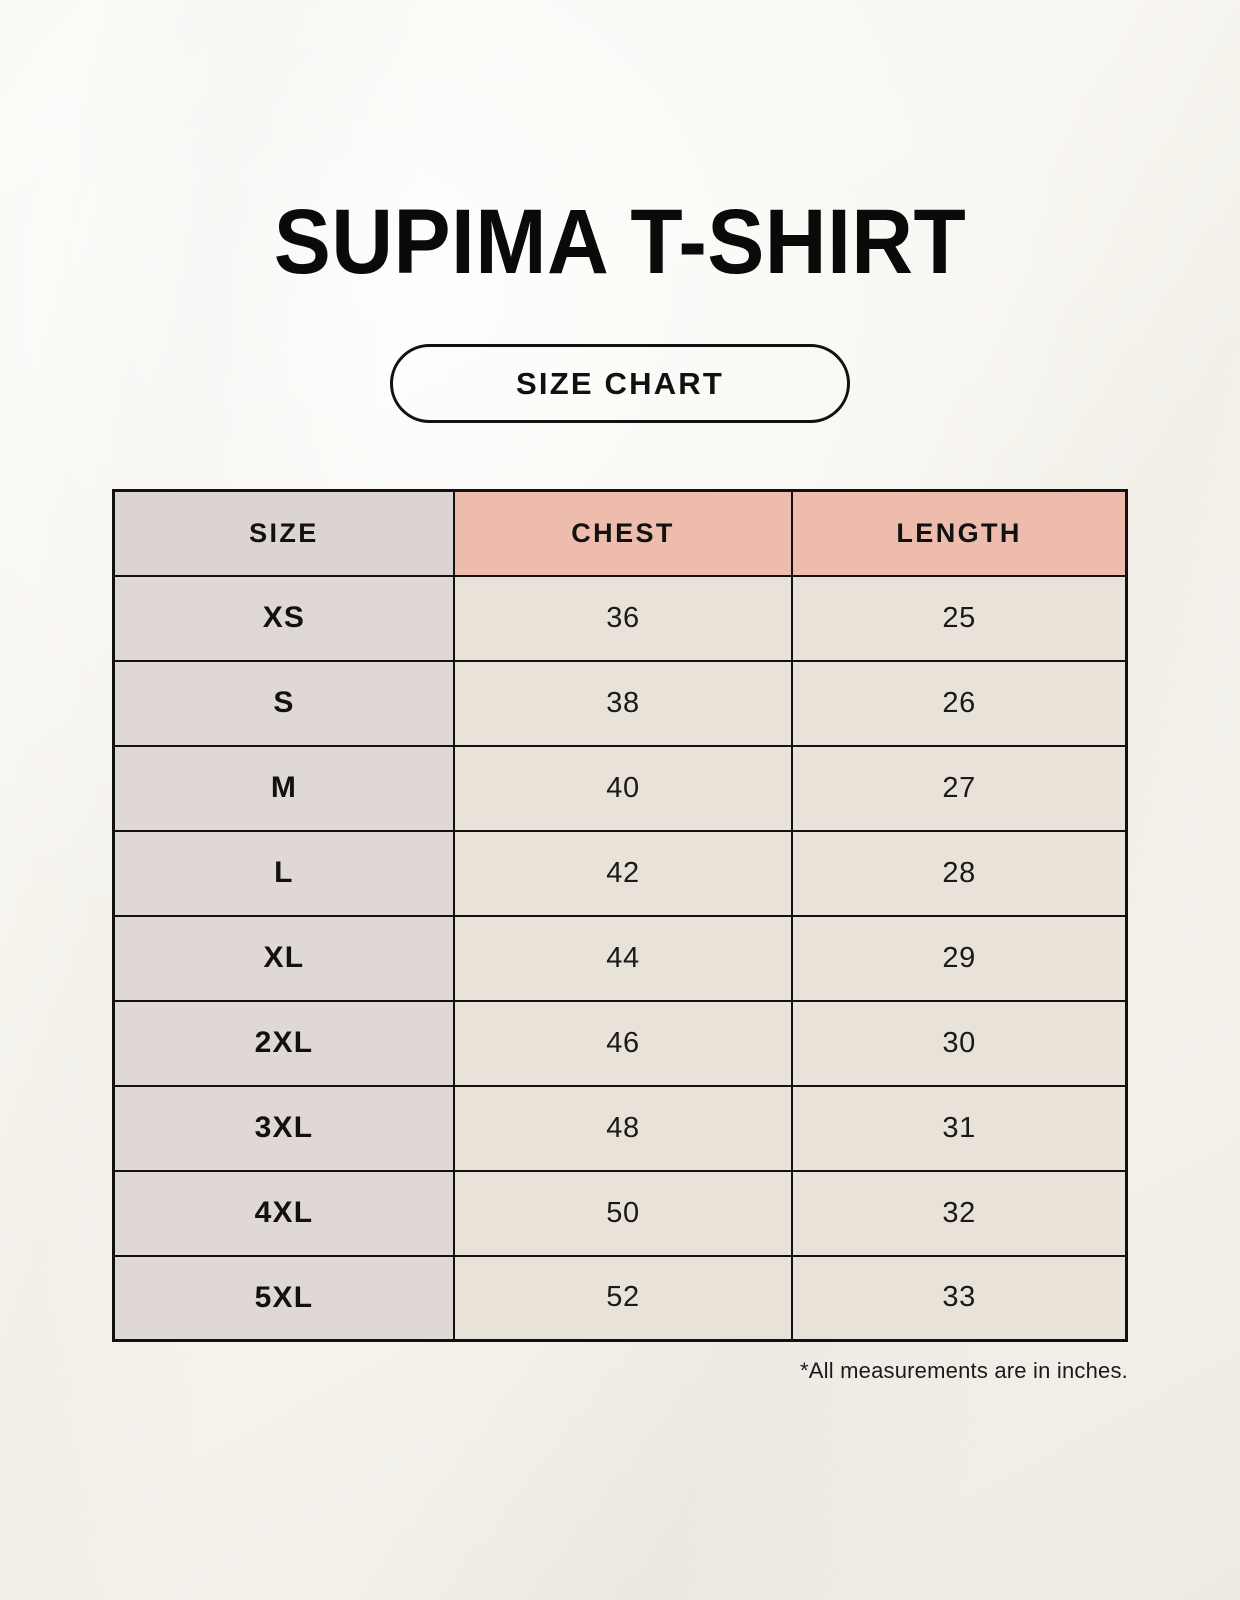  What do you see at coordinates (283, 703) in the screenshot?
I see `cell-size: S` at bounding box center [283, 703].